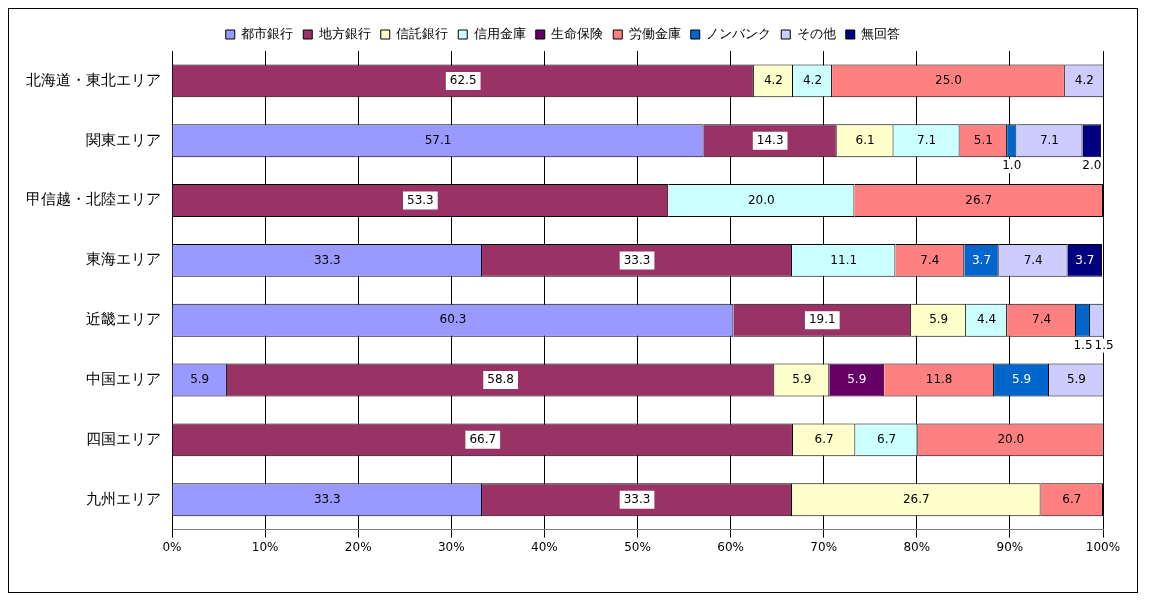 Image resolution: width=1152 pixels, height=609 pixels. What do you see at coordinates (637, 546) in the screenshot?
I see `x-tick-label: 50%` at bounding box center [637, 546].